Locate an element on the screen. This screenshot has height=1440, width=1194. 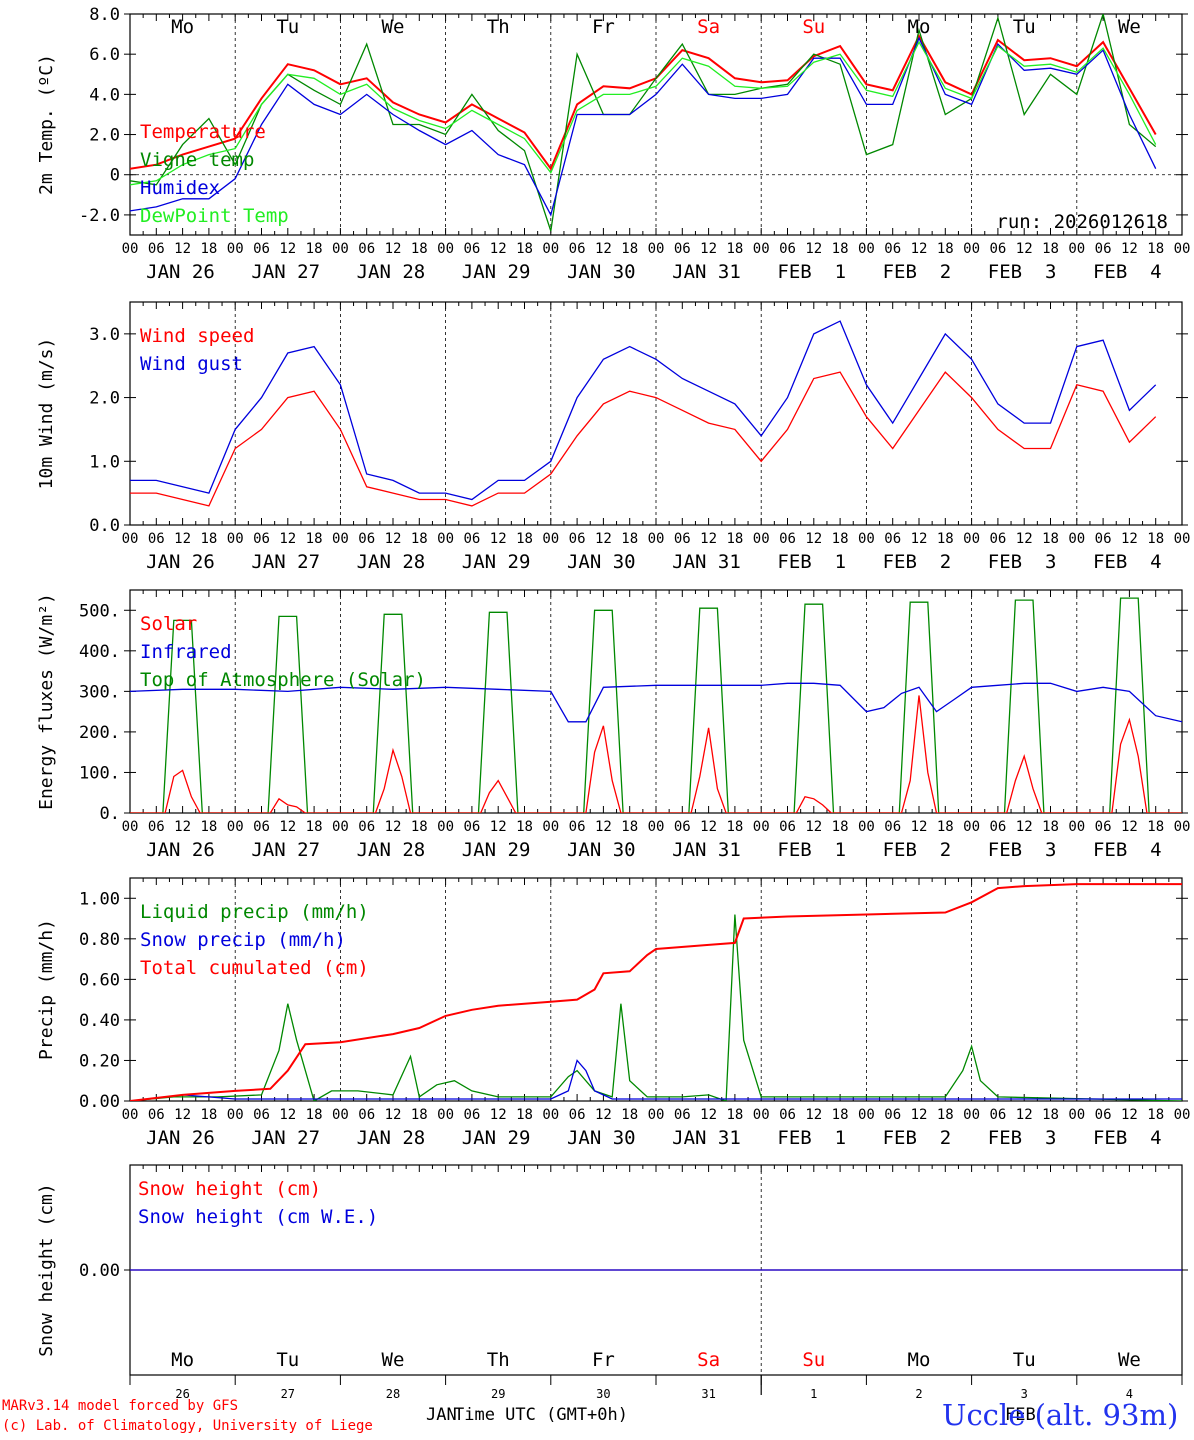
temp-legend-item: Vigne temp is located at coordinates (197, 160).